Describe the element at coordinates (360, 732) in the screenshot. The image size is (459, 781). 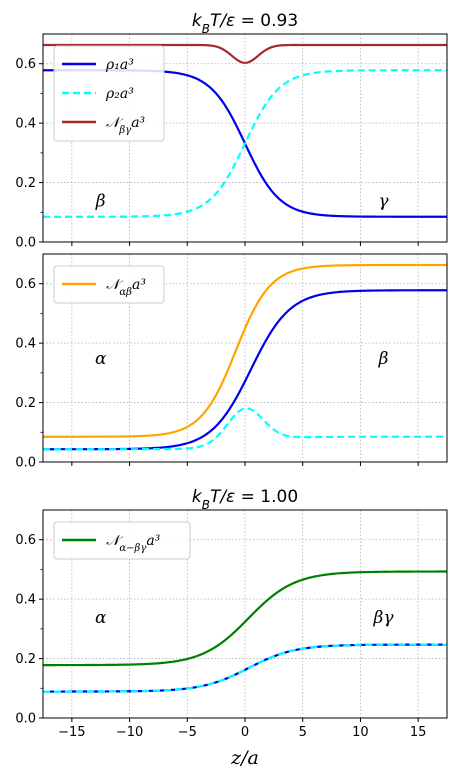
I see `x-tick-label: 10` at that location.